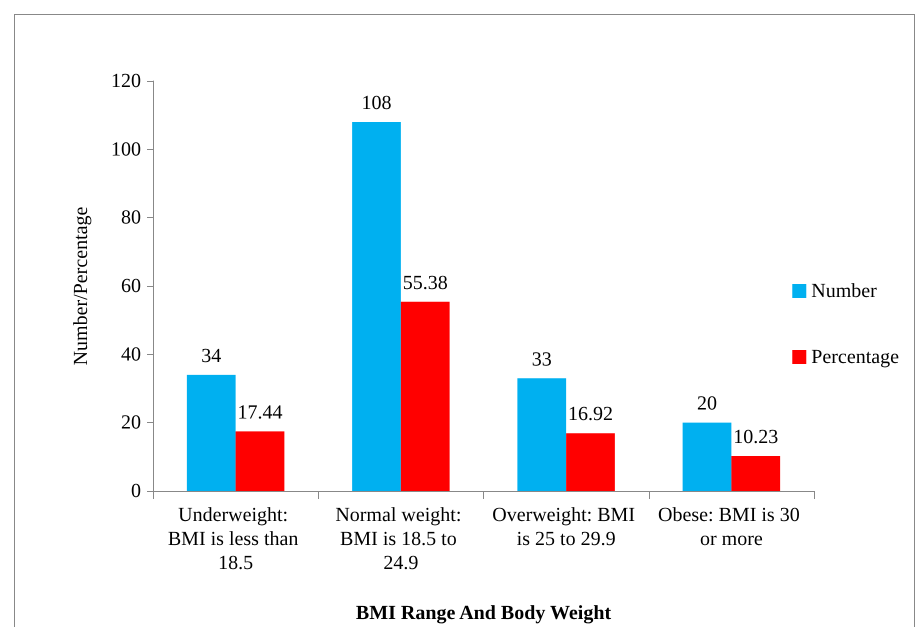 This screenshot has width=917, height=627. What do you see at coordinates (236, 539) in the screenshot?
I see `x-tick-label: Underweight: BMI is less than 18.5` at bounding box center [236, 539].